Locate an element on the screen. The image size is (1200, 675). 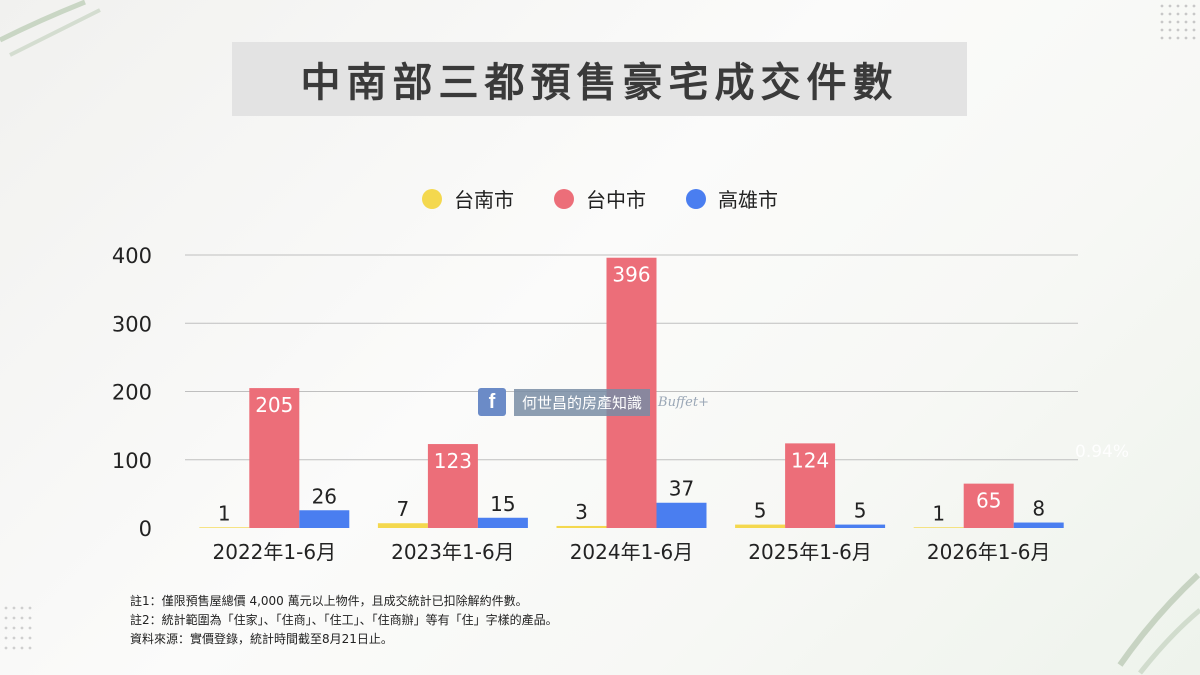
title-box: 中南部三都預售豪宅成交件數 is located at coordinates (599, 79).